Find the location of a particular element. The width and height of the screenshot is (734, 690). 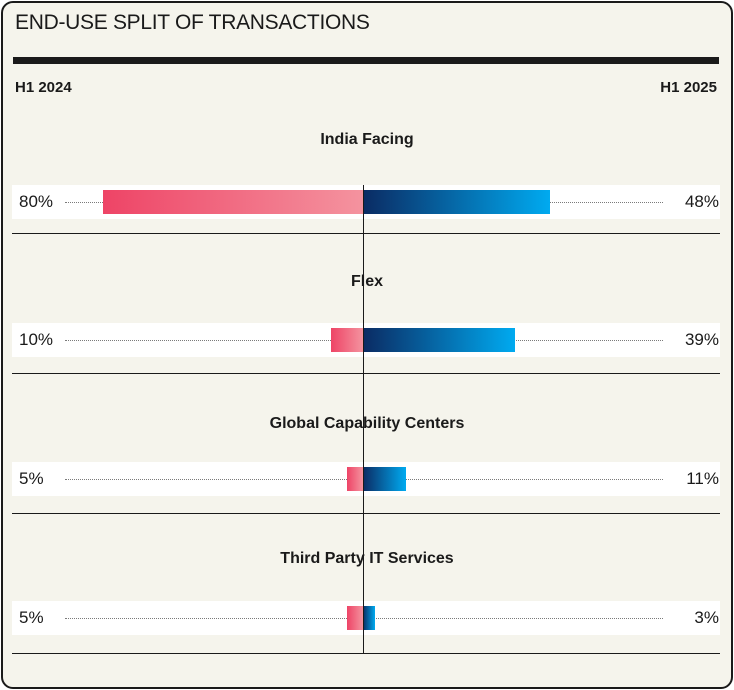

left-period-label: H1 2024 is located at coordinates (43, 87).